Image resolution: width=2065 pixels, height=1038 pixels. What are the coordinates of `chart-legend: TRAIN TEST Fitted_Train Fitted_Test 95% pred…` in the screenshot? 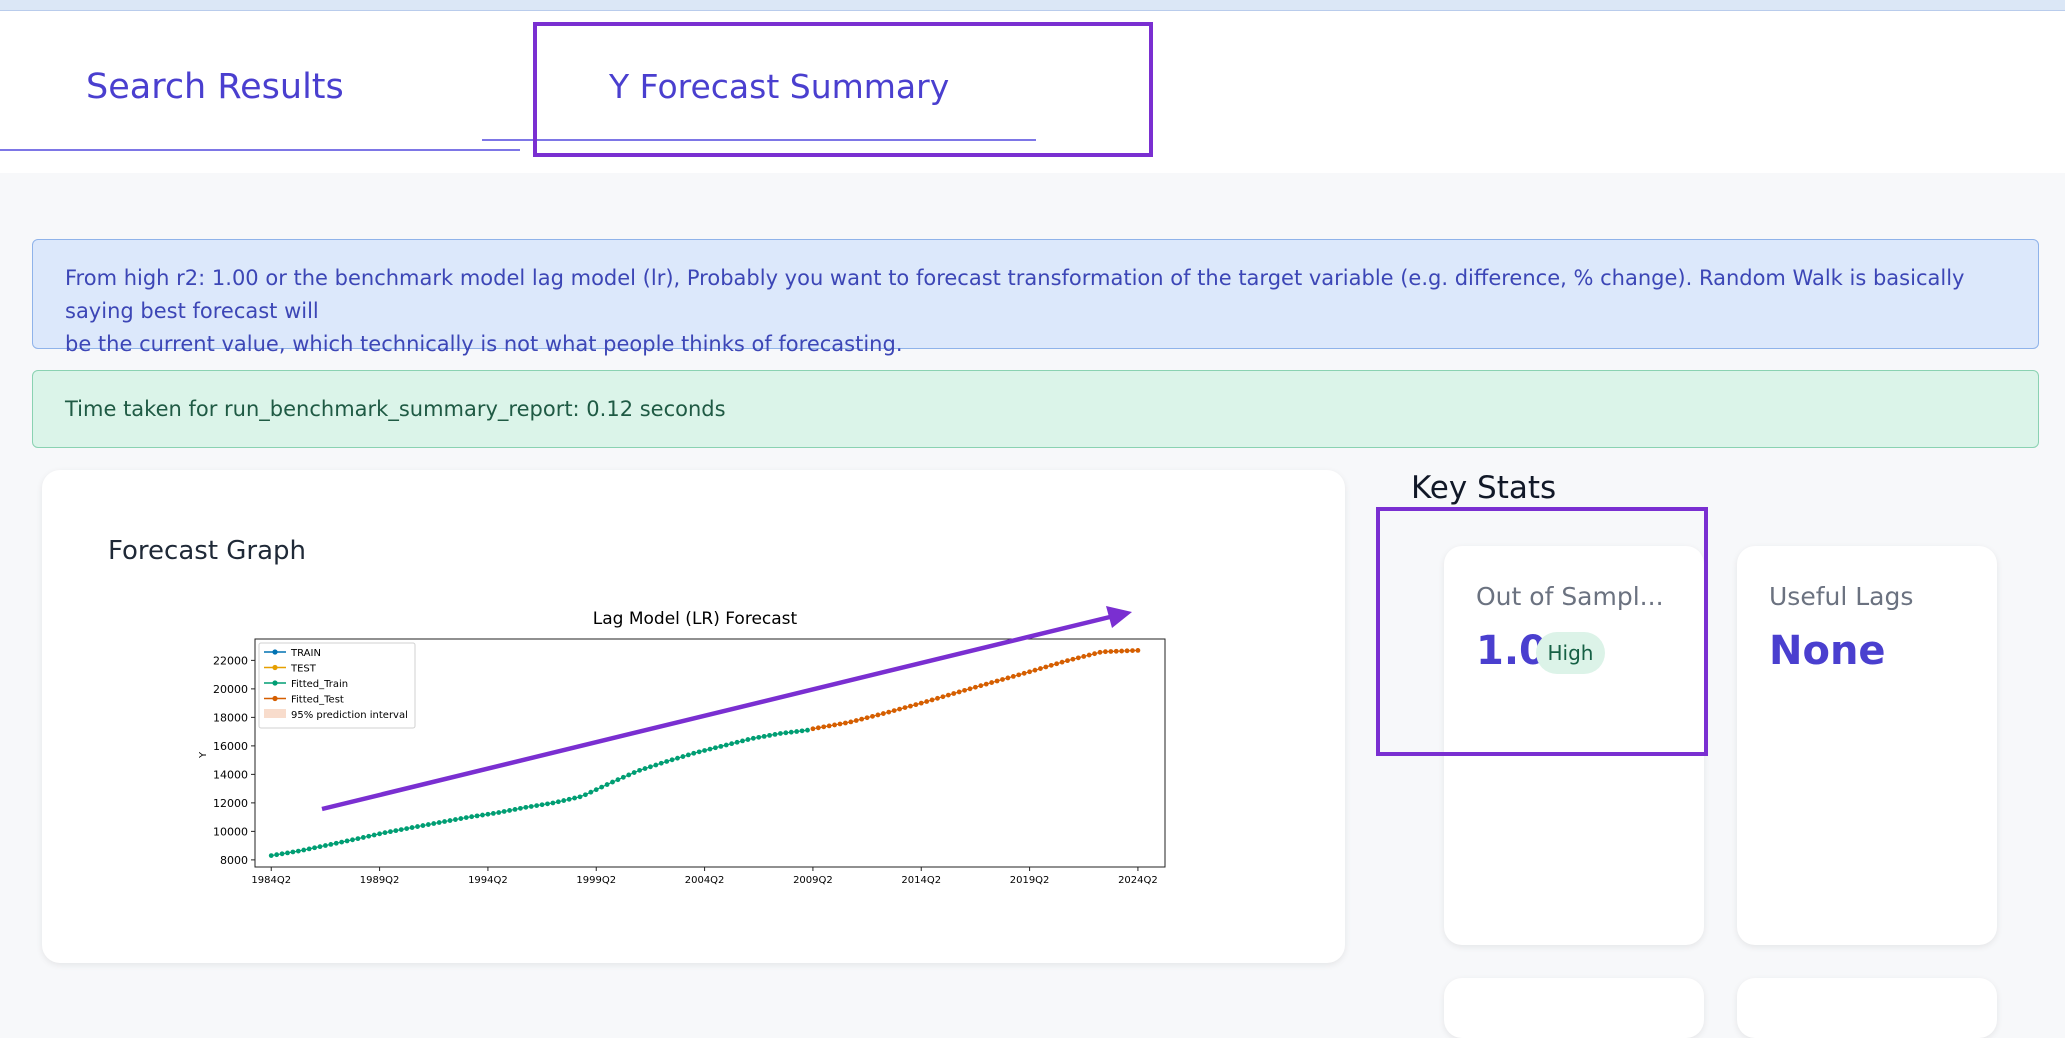 It's located at (337, 685).